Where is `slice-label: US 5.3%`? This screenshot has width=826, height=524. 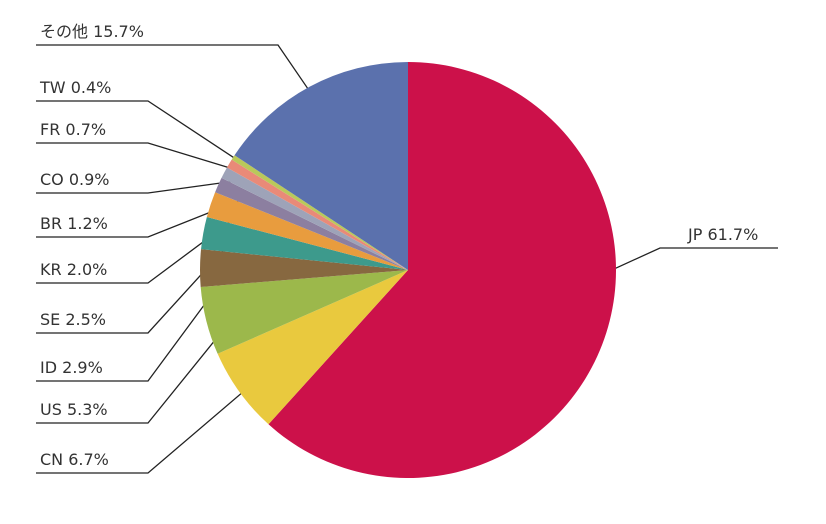 slice-label: US 5.3% is located at coordinates (74, 409).